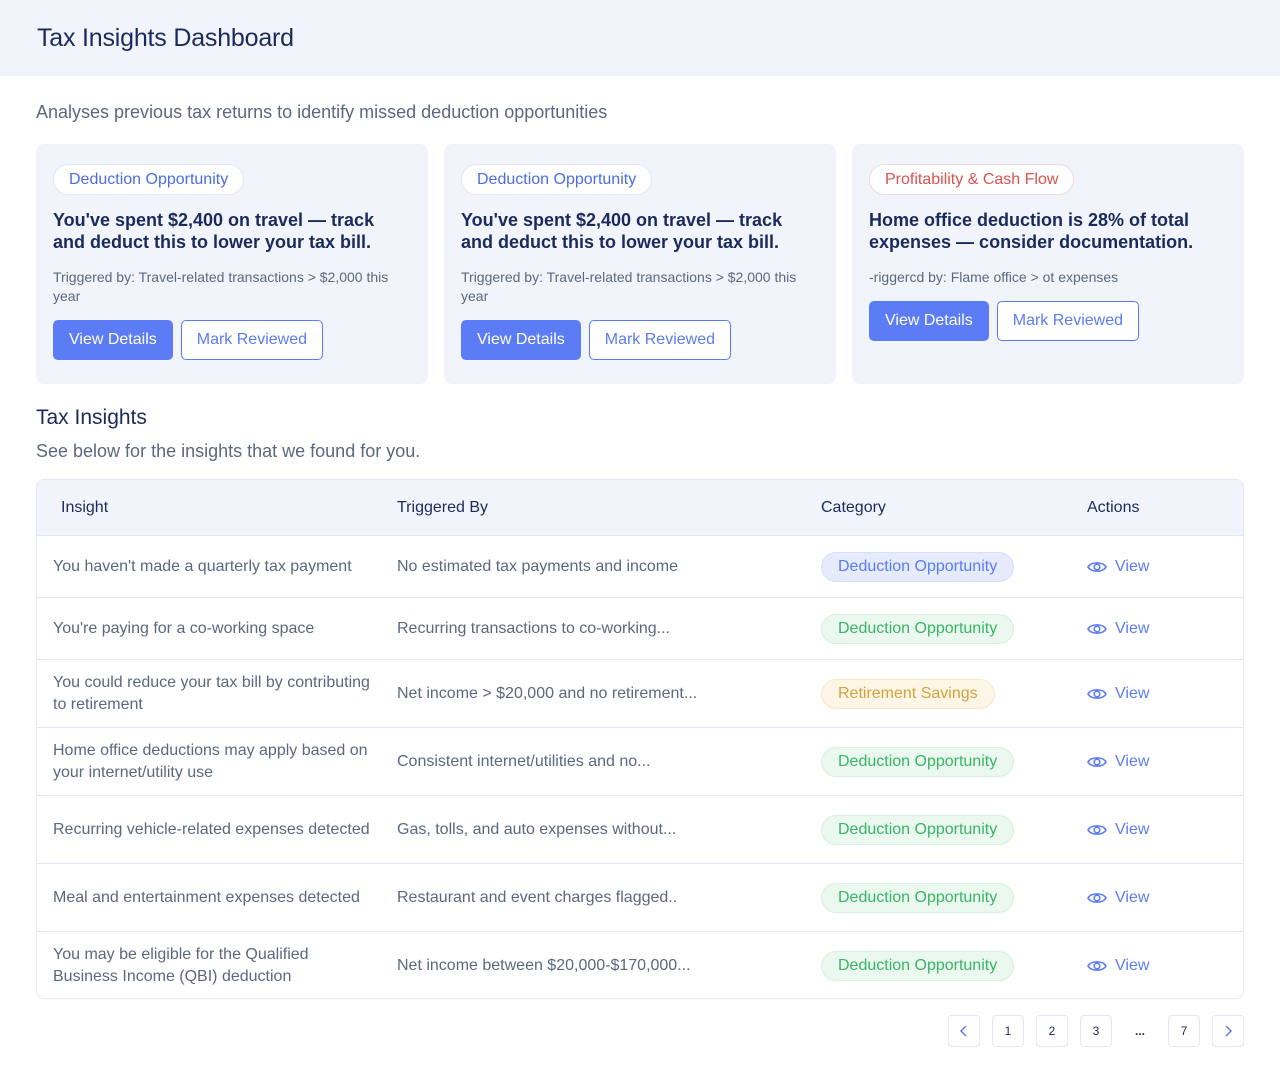 This screenshot has width=1280, height=1071. I want to click on card-trigger-text: -riggercd by: Flame office > ot expenses, so click(994, 277).